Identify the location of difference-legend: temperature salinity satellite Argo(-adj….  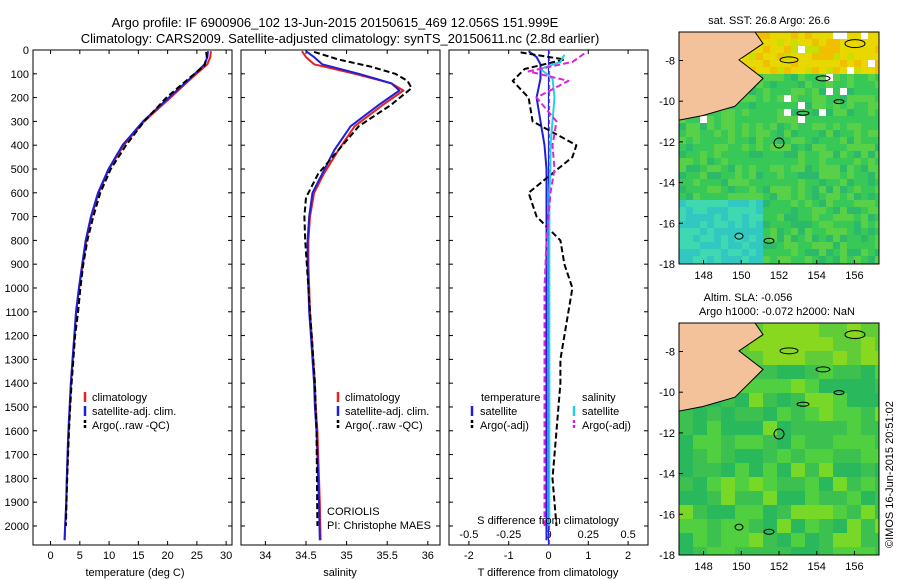
(550, 412).